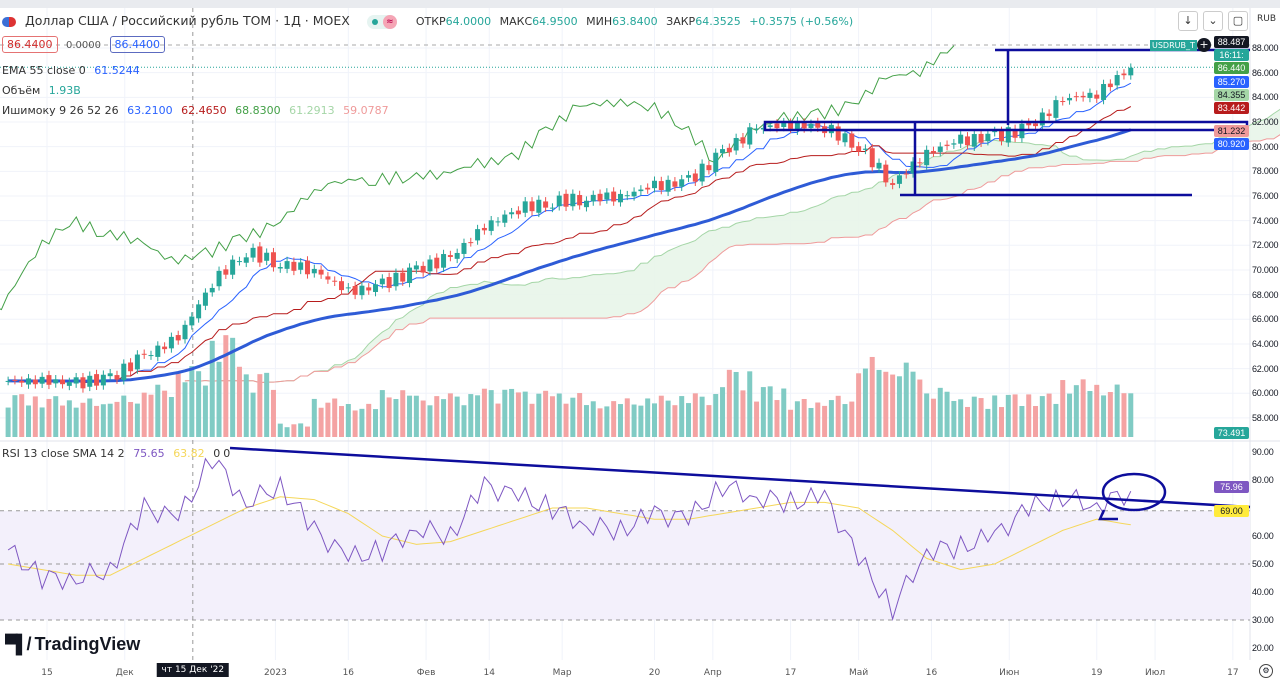 This screenshot has height=681, width=1280. I want to click on market-status-icon: ≈, so click(381, 21).